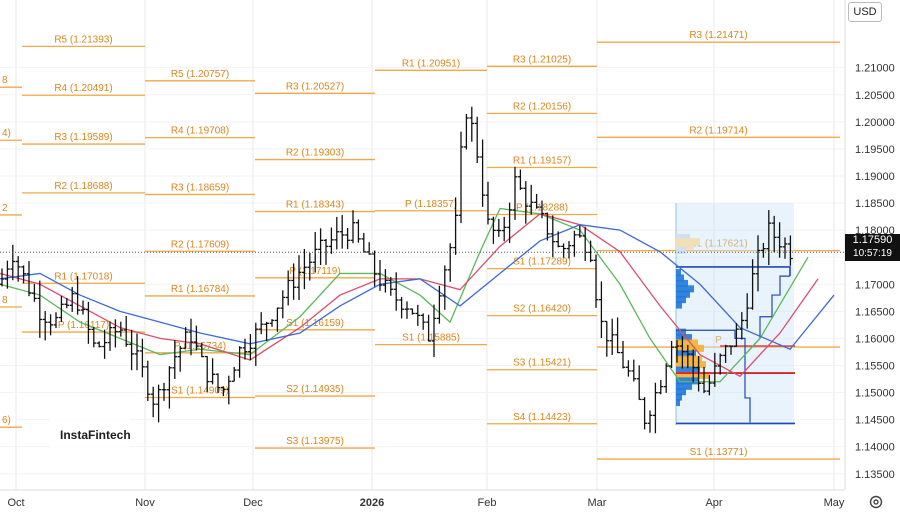 Image resolution: width=900 pixels, height=515 pixels. I want to click on pivot-label: S4 (1.14423), so click(542, 417).